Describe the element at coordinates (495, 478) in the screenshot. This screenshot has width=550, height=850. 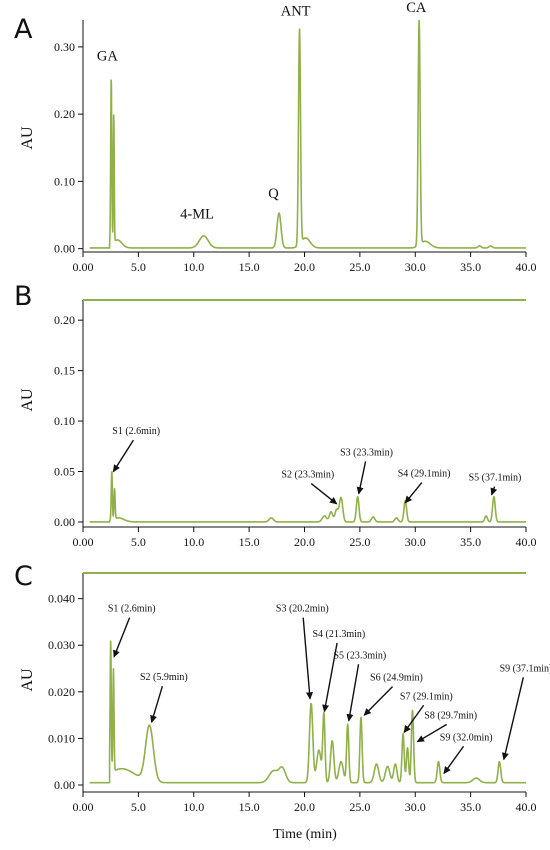
I see `peak-label: S5 (37.1min)` at that location.